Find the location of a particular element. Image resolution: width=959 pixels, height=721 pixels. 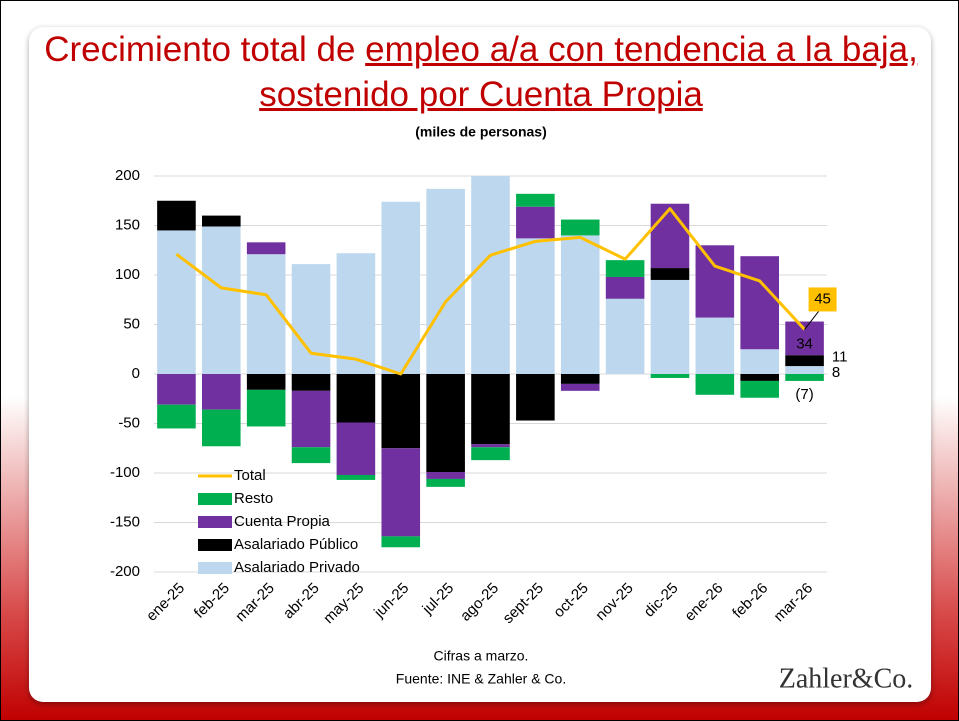

x-tick-label: mar-25 is located at coordinates (255, 603).